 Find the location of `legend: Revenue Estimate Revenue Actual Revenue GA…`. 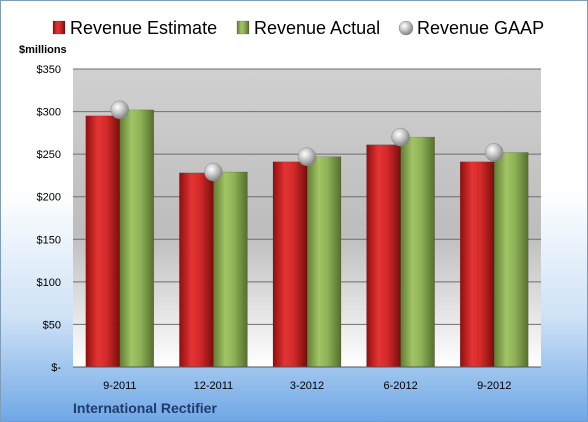

legend: Revenue Estimate Revenue Actual Revenue GA… is located at coordinates (298, 28).